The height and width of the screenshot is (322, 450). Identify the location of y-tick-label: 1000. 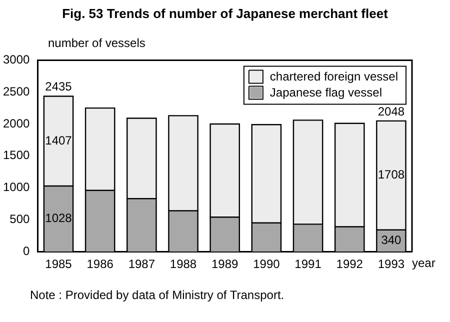
(16, 187).